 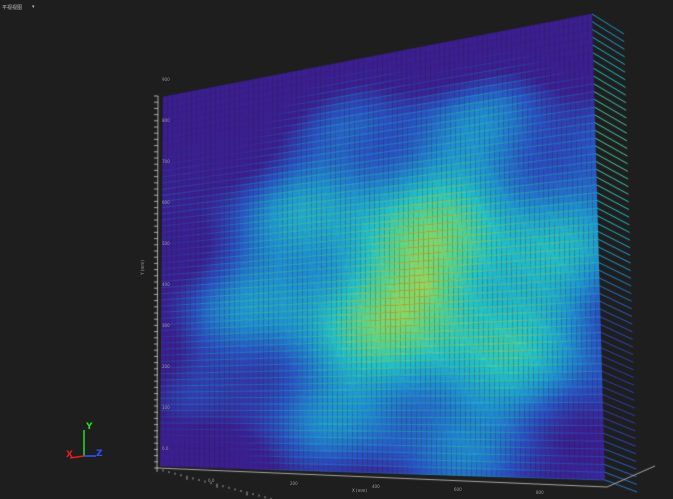 I want to click on x-axis-label: X (mm), so click(x=359, y=490).